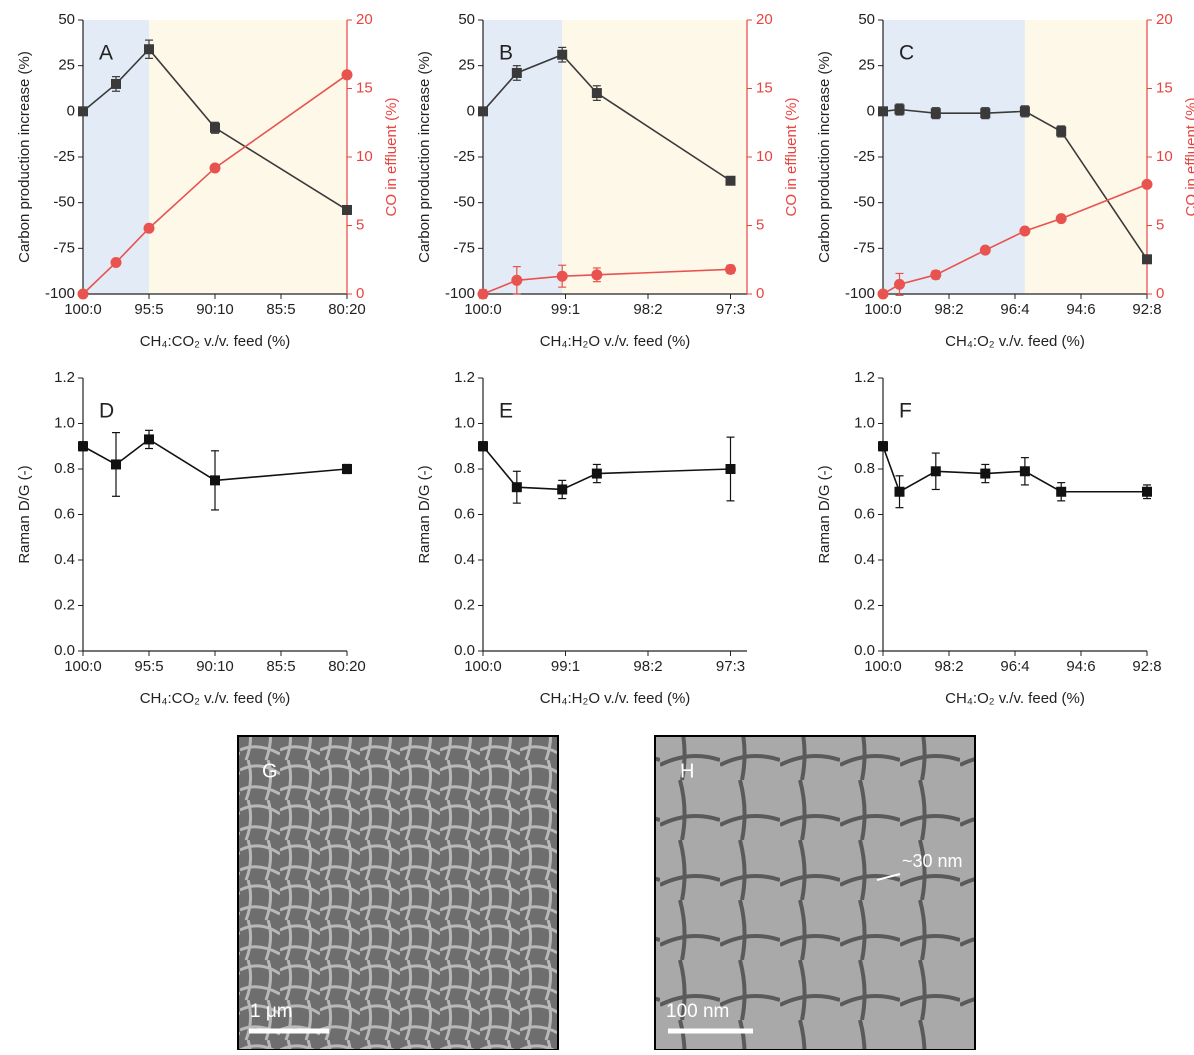  What do you see at coordinates (906, 53) in the screenshot?
I see `panel-letter: C` at bounding box center [906, 53].